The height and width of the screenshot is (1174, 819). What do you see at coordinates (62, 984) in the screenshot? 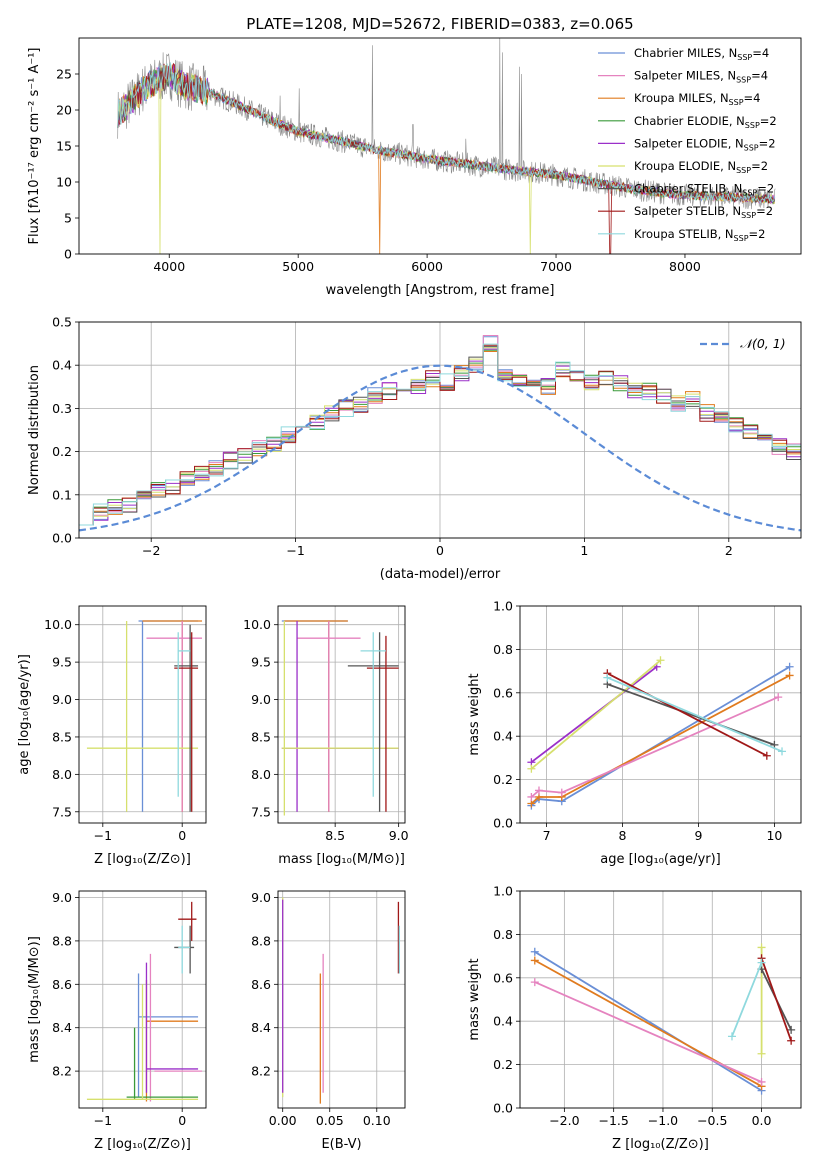
I see `y-tick-label: 8.6` at bounding box center [62, 984].